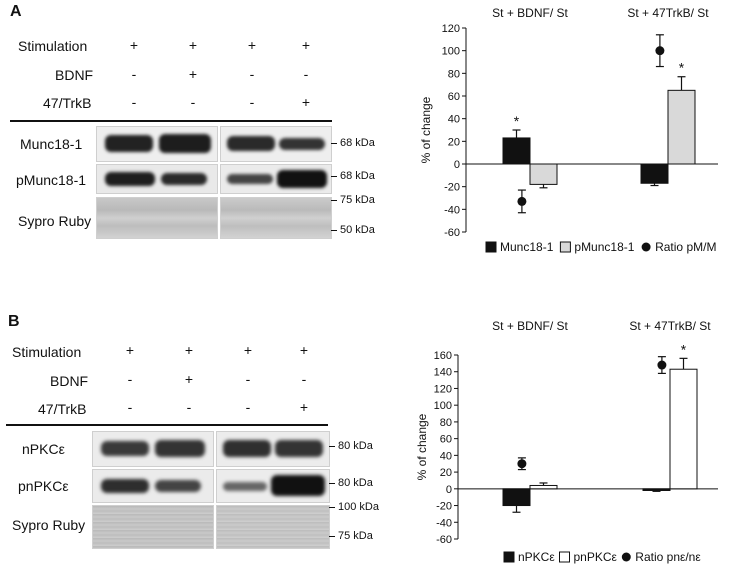 This screenshot has width=743, height=571. I want to click on divider-line, so click(171, 121).